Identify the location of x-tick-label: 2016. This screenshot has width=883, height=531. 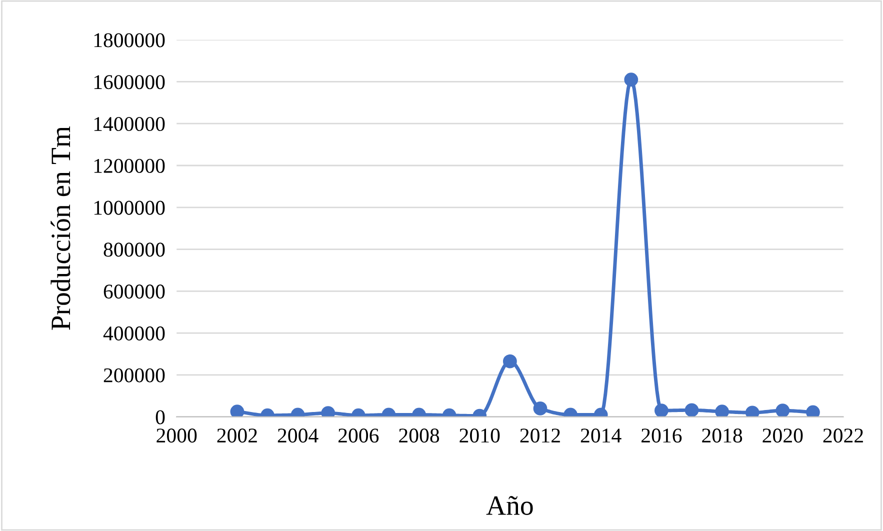
(662, 435).